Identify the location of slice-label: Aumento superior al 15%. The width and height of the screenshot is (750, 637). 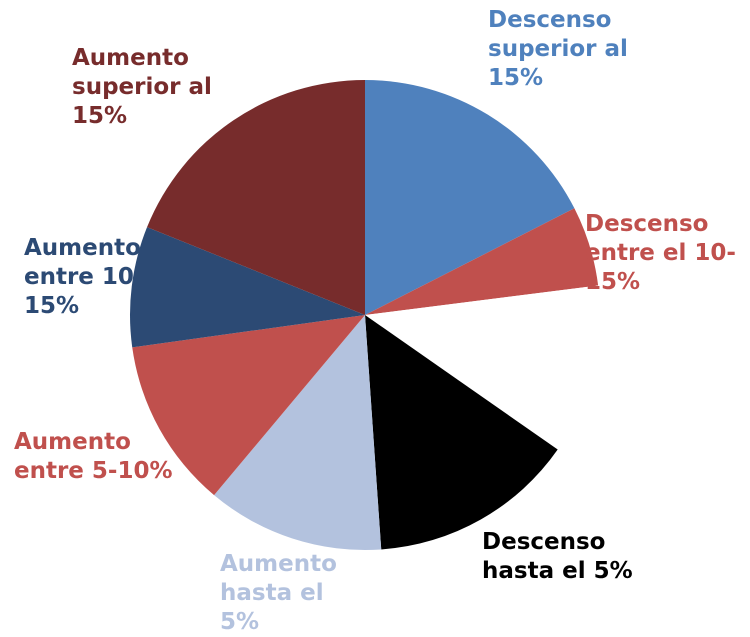
(142, 87).